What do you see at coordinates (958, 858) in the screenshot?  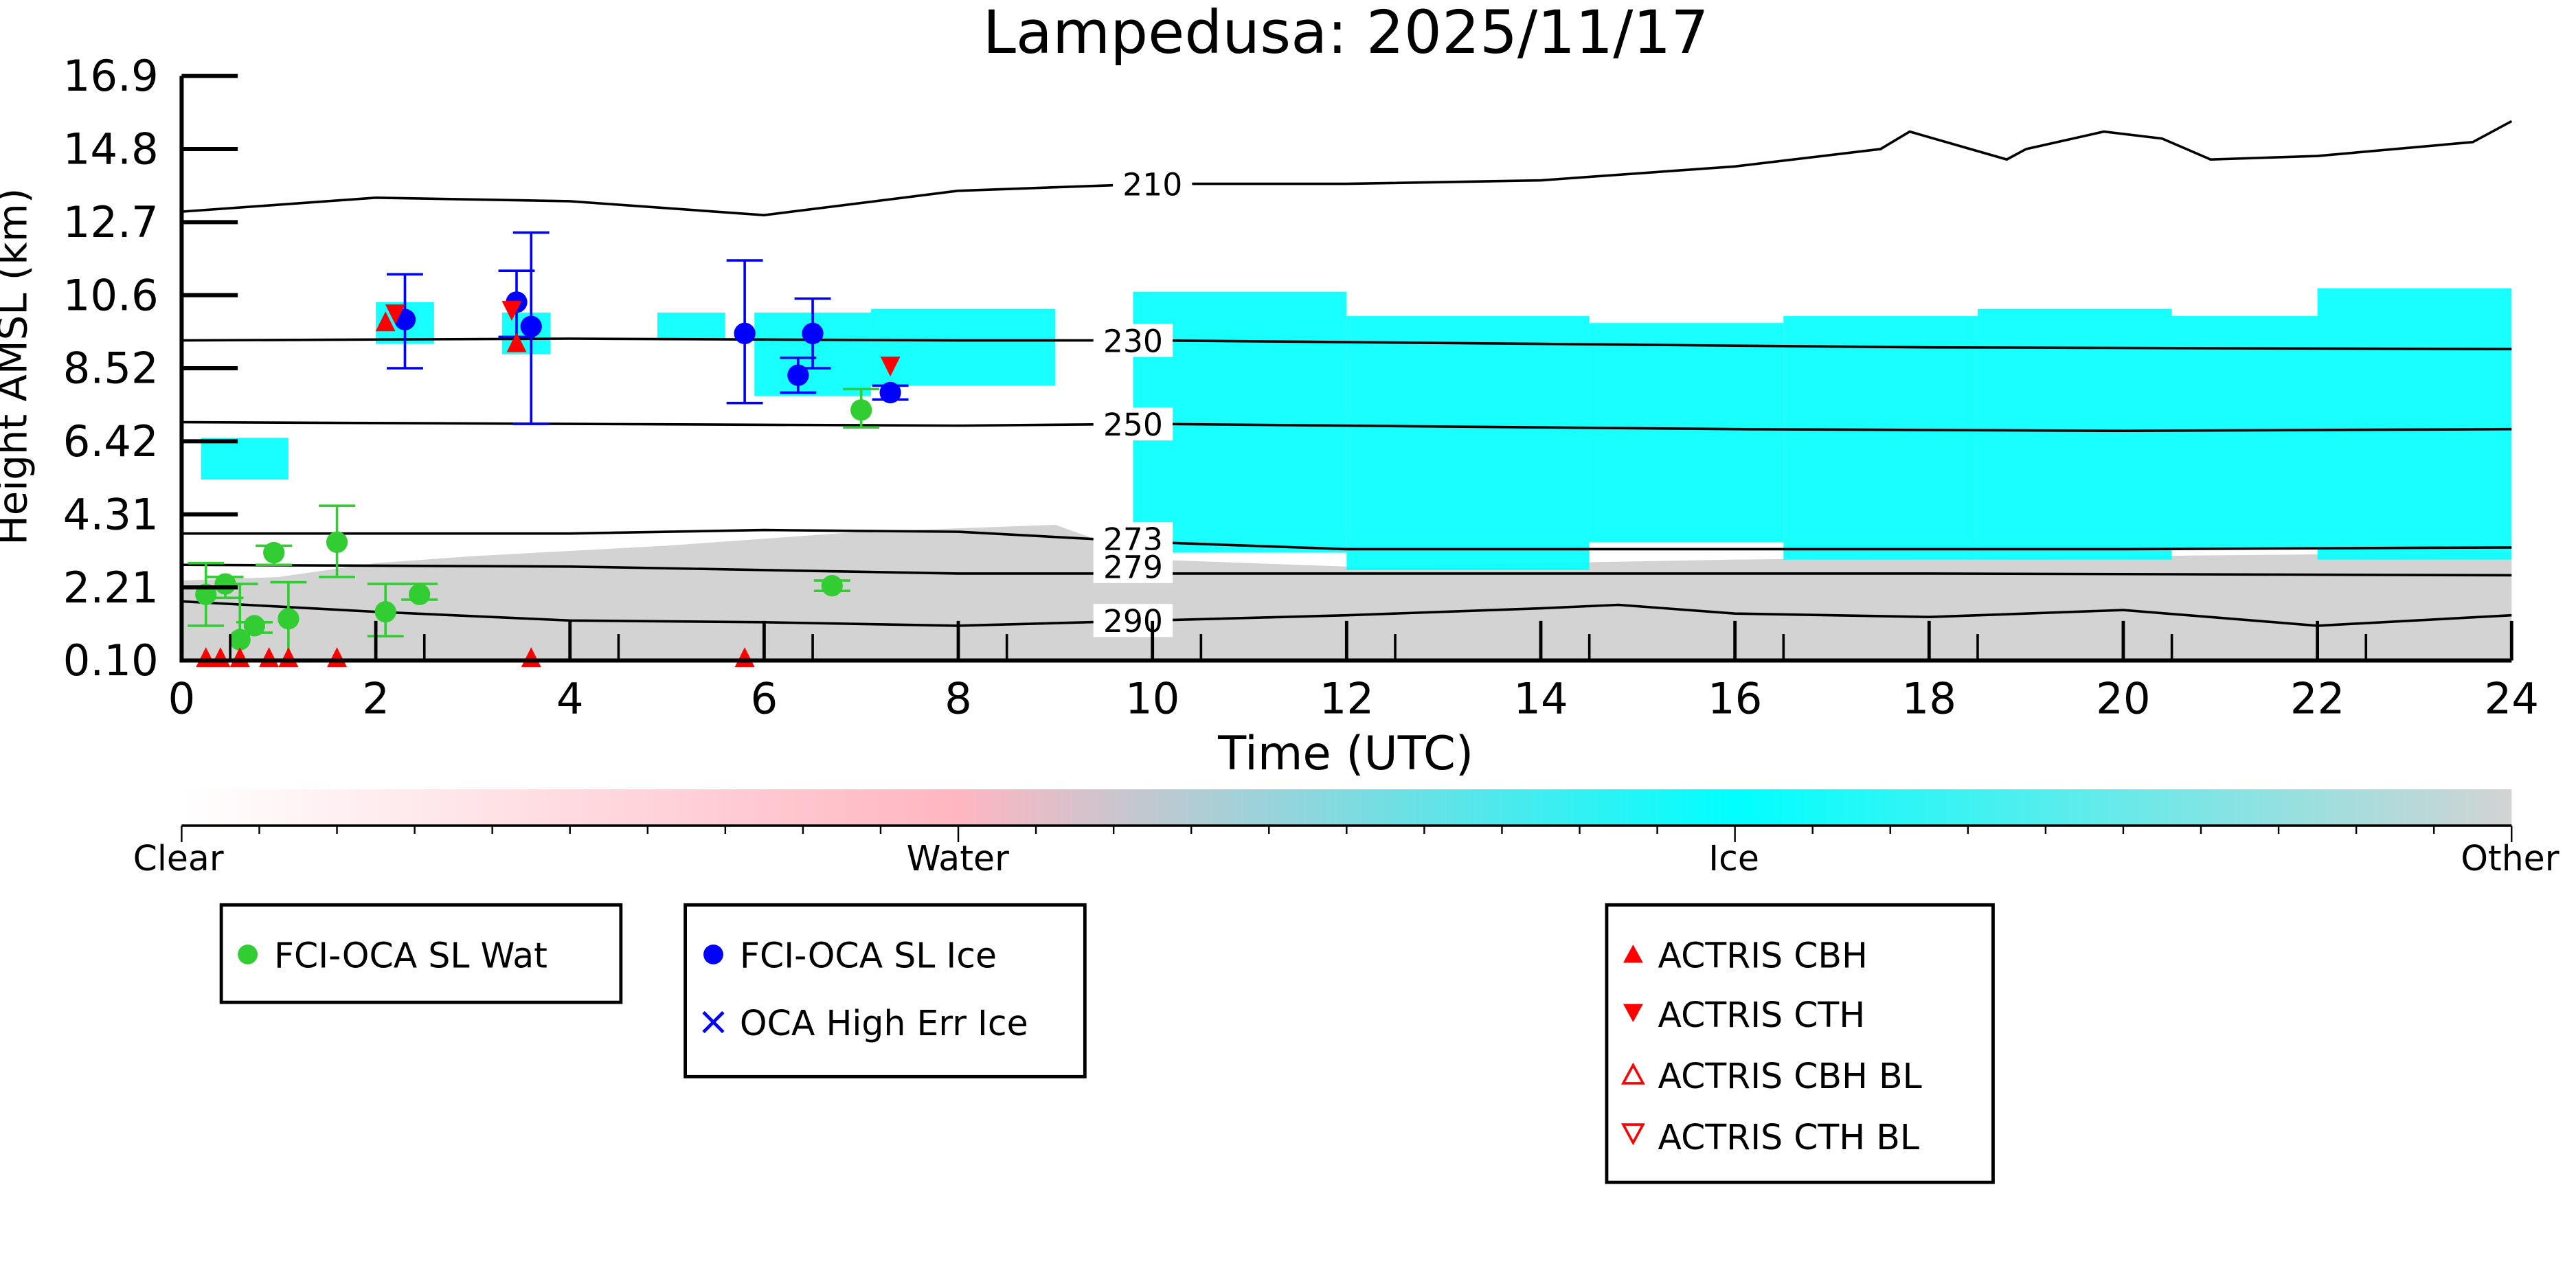 I see `colorbar-label-water: Water` at bounding box center [958, 858].